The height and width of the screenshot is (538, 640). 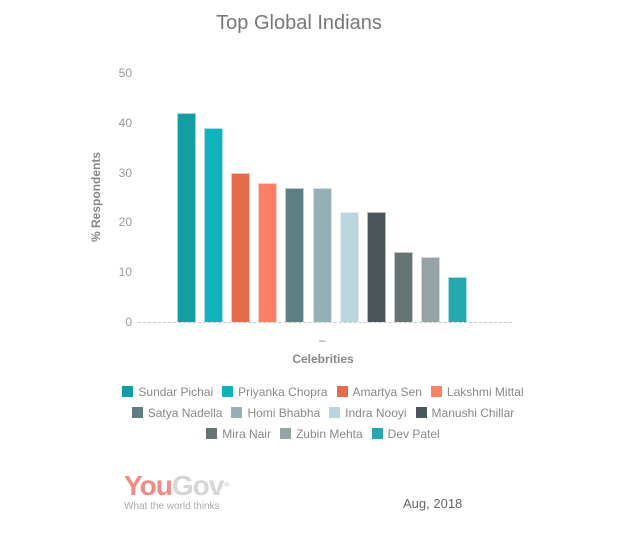 What do you see at coordinates (246, 433) in the screenshot?
I see `legend-label: Mira Nair` at bounding box center [246, 433].